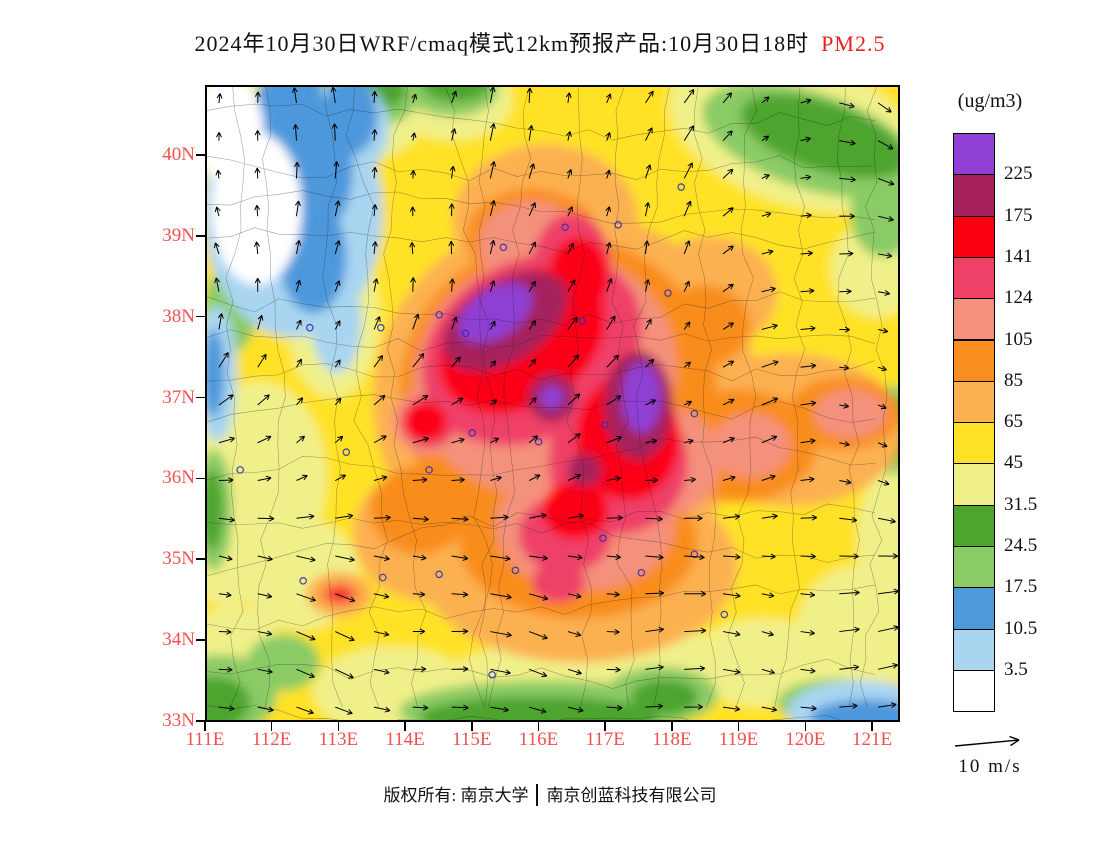 The image size is (1100, 850). What do you see at coordinates (1018, 174) in the screenshot?
I see `colorbar-level-label: 225` at bounding box center [1018, 174].